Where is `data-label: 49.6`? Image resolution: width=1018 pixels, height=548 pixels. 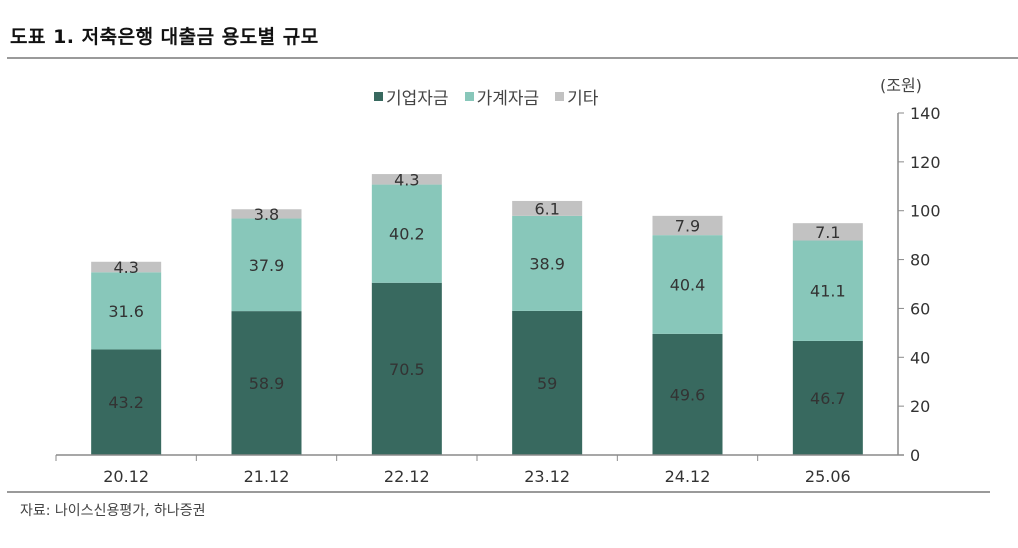
data-label: 49.6 is located at coordinates (688, 394).